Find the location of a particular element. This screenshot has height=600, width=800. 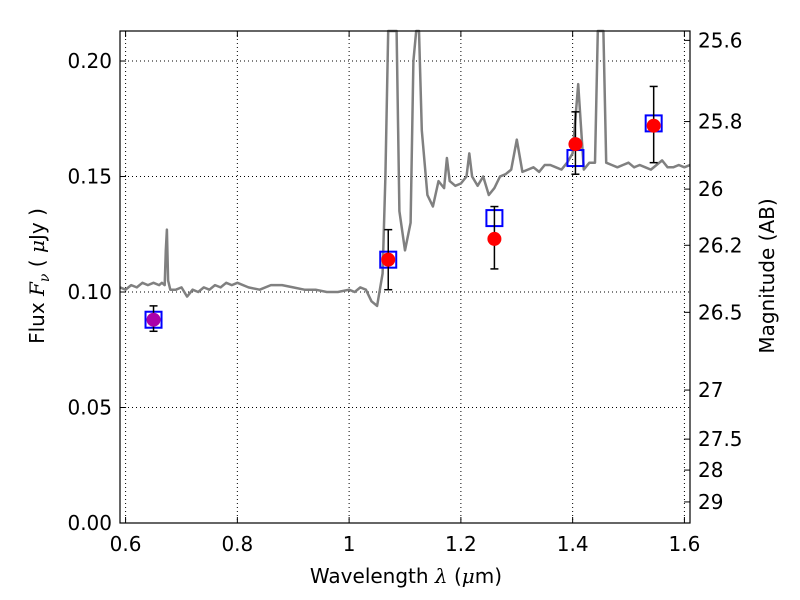

x-tick-label: 1.4 is located at coordinates (573, 544).